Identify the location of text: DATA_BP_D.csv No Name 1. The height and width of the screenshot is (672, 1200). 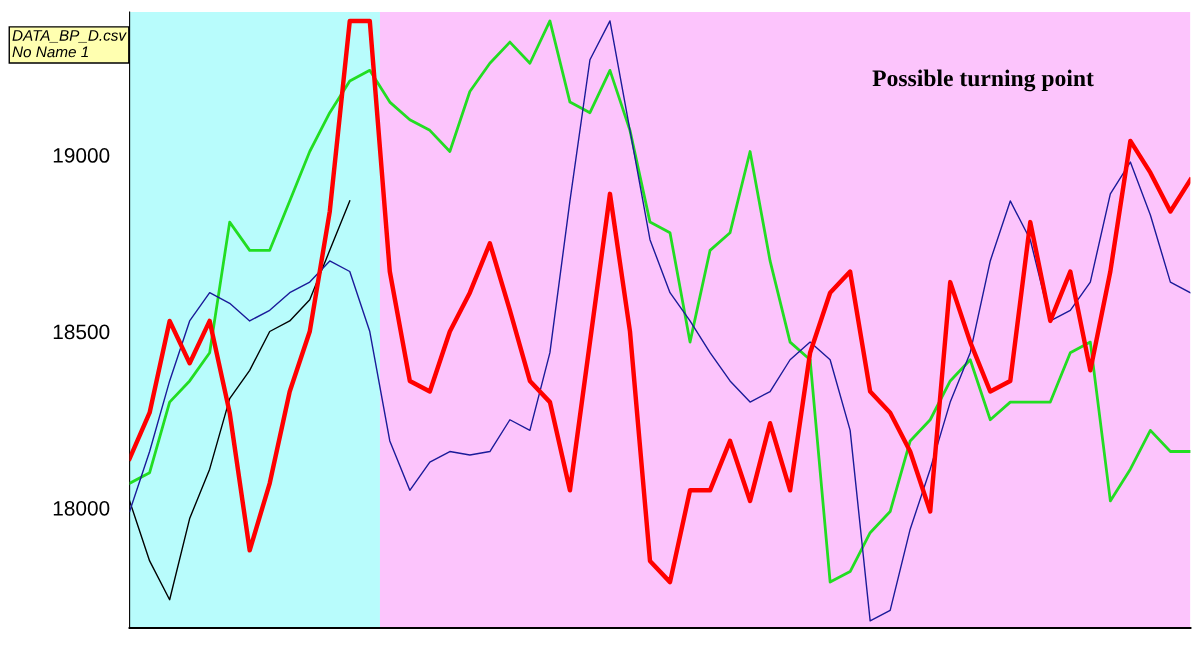
(69, 44).